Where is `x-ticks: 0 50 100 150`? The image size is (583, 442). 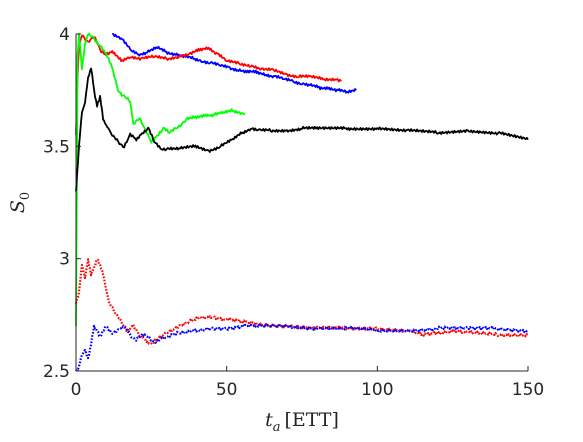
x-ticks: 0 50 100 150 is located at coordinates (307, 383).